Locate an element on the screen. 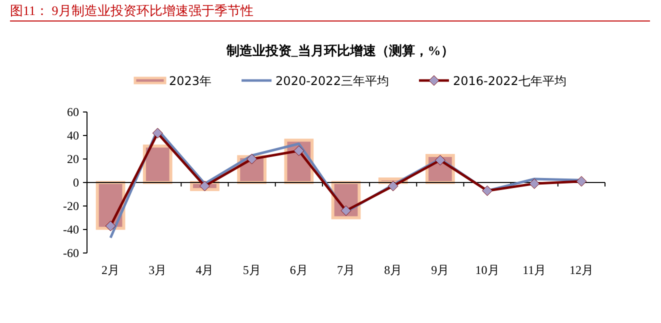 The image size is (661, 323). x-tick-label: 4月 is located at coordinates (205, 270).